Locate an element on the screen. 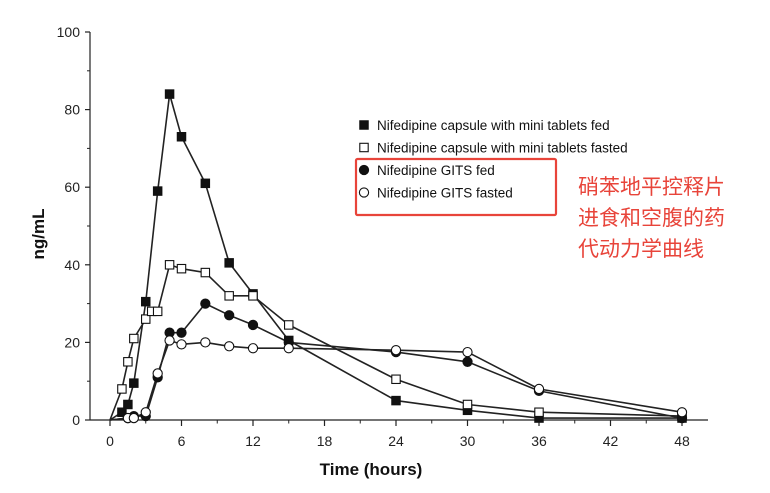  annotation-line-1: 硝苯地平控释片 is located at coordinates (651, 187).